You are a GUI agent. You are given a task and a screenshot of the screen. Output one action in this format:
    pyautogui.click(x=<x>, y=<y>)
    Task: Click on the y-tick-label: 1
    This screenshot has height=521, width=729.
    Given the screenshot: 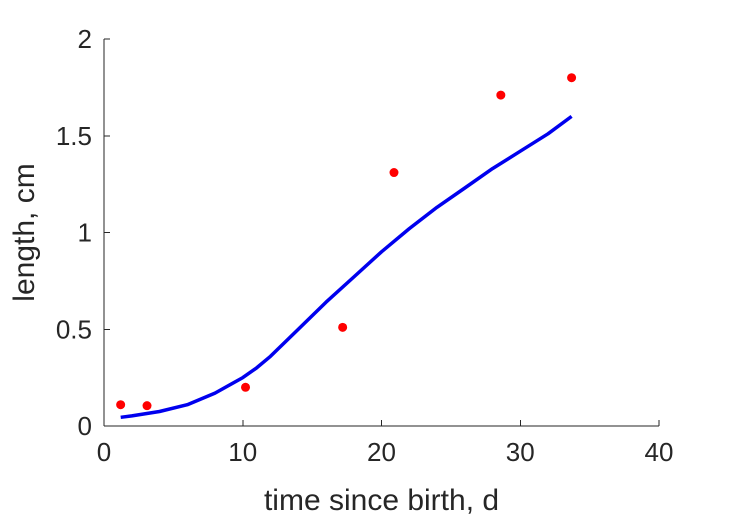 What is the action you would take?
    pyautogui.click(x=85, y=233)
    